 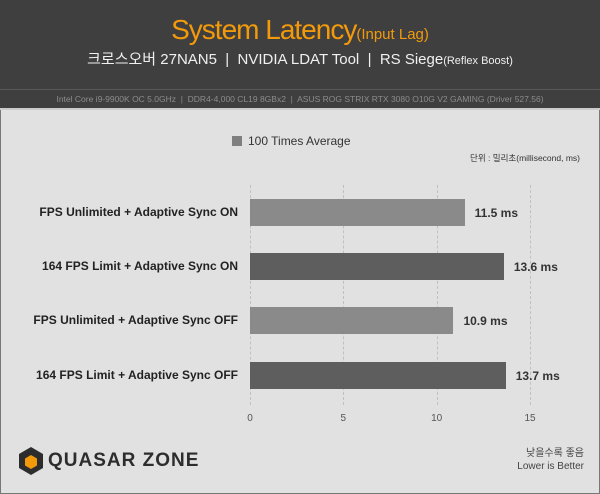 I want to click on title-suffix: (Input Lag), so click(x=392, y=34).